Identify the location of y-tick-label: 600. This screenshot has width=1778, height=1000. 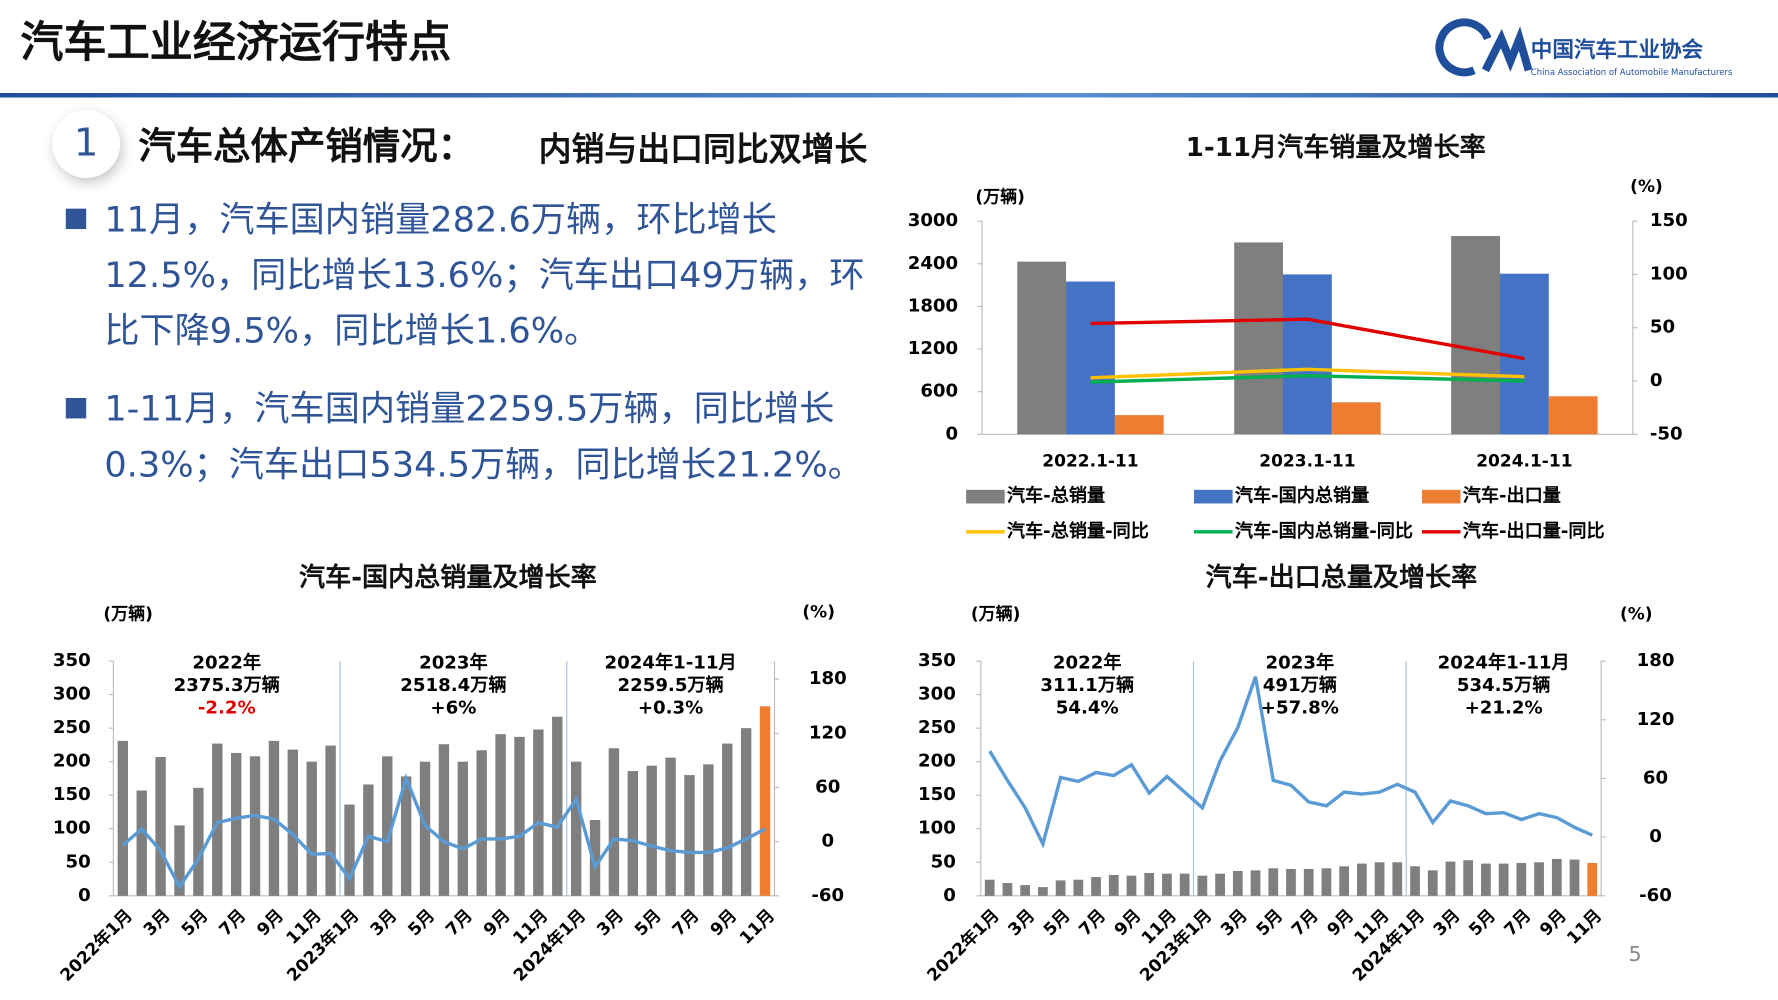
(939, 391).